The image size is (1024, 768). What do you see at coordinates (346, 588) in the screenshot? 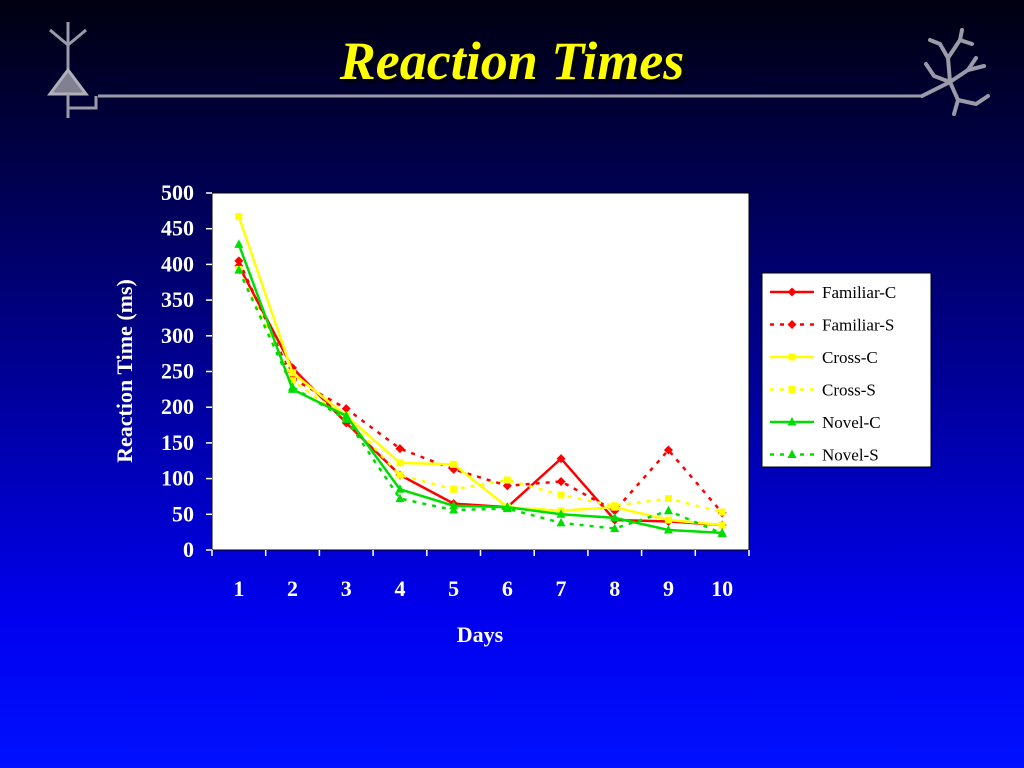
I see `x-tick-label: 3` at bounding box center [346, 588].